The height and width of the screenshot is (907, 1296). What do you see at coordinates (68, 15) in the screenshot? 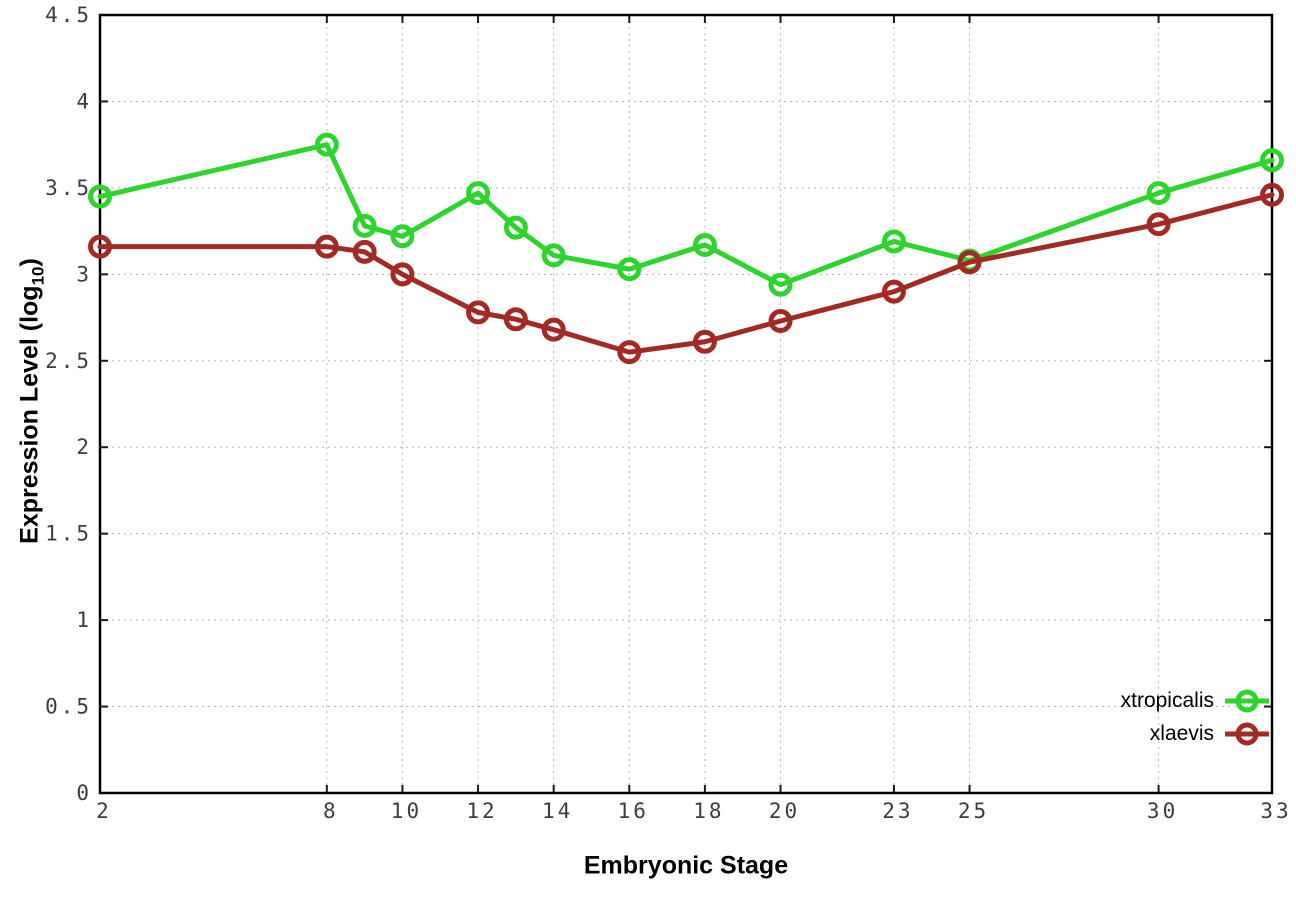
I see `y-tick-label: 4.5` at bounding box center [68, 15].